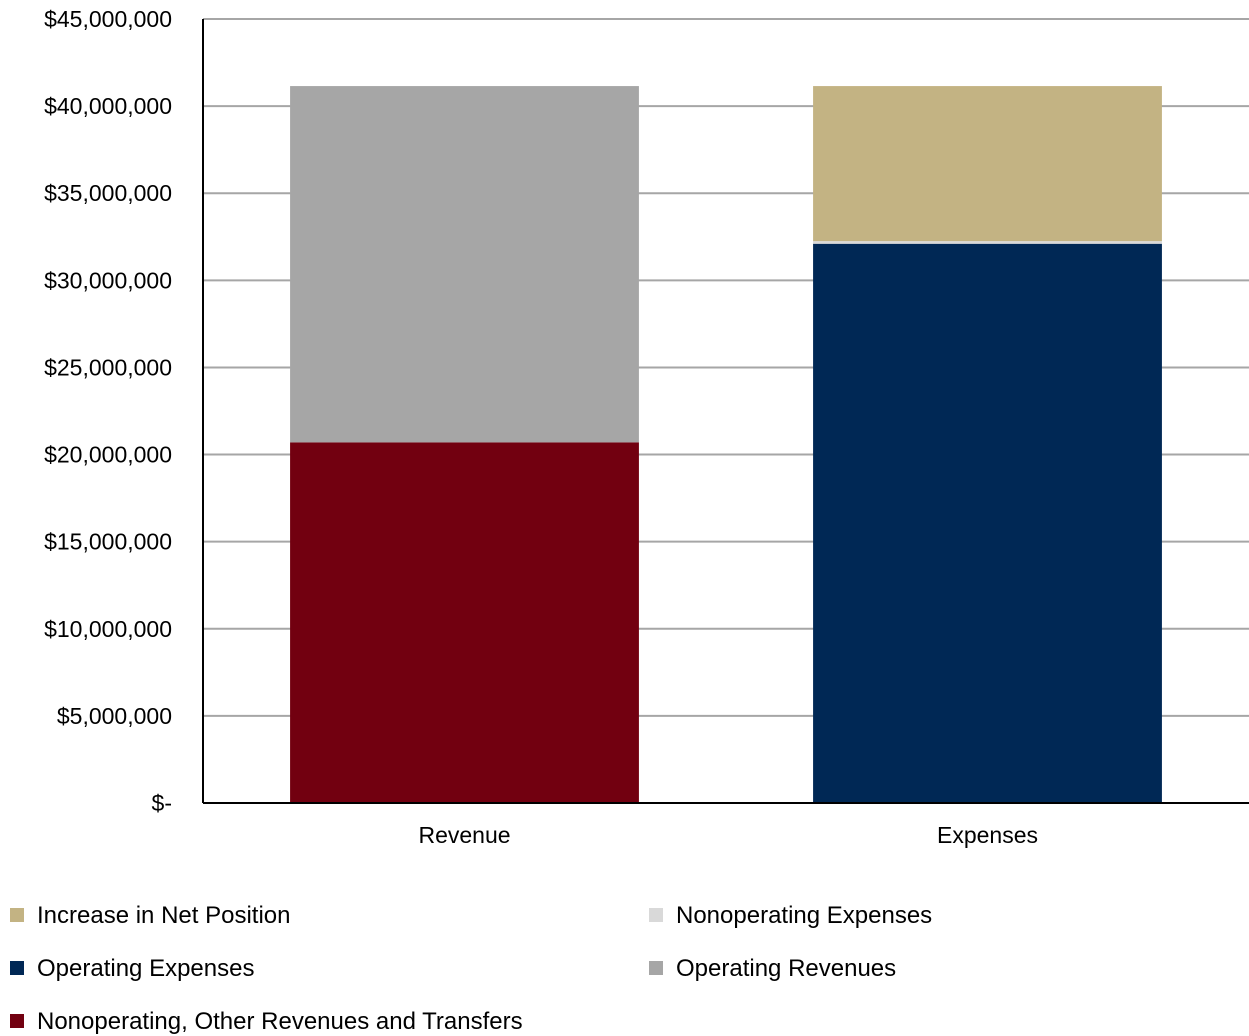 The height and width of the screenshot is (1036, 1249). I want to click on category-label: Expenses, so click(987, 835).